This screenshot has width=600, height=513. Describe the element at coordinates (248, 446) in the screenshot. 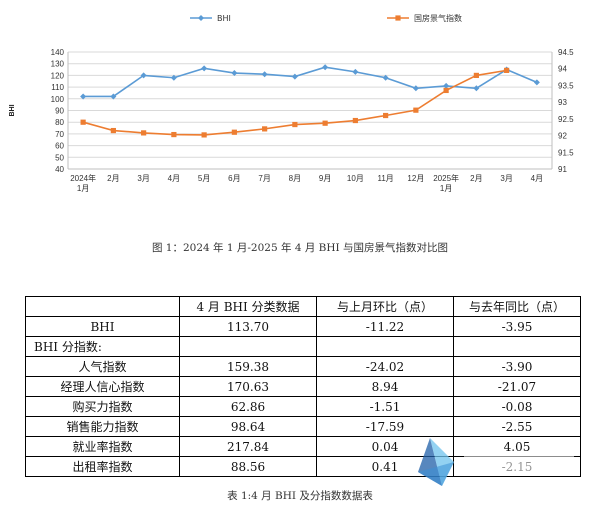

I see `cell-value: 217.84` at that location.